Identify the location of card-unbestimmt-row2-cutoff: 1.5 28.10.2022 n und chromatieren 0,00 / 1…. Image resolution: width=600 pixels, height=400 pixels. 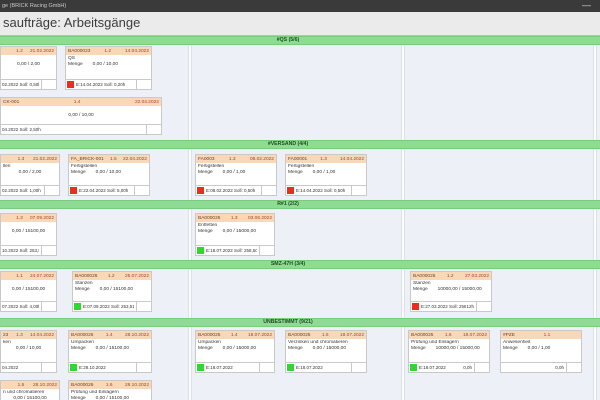
(30, 390).